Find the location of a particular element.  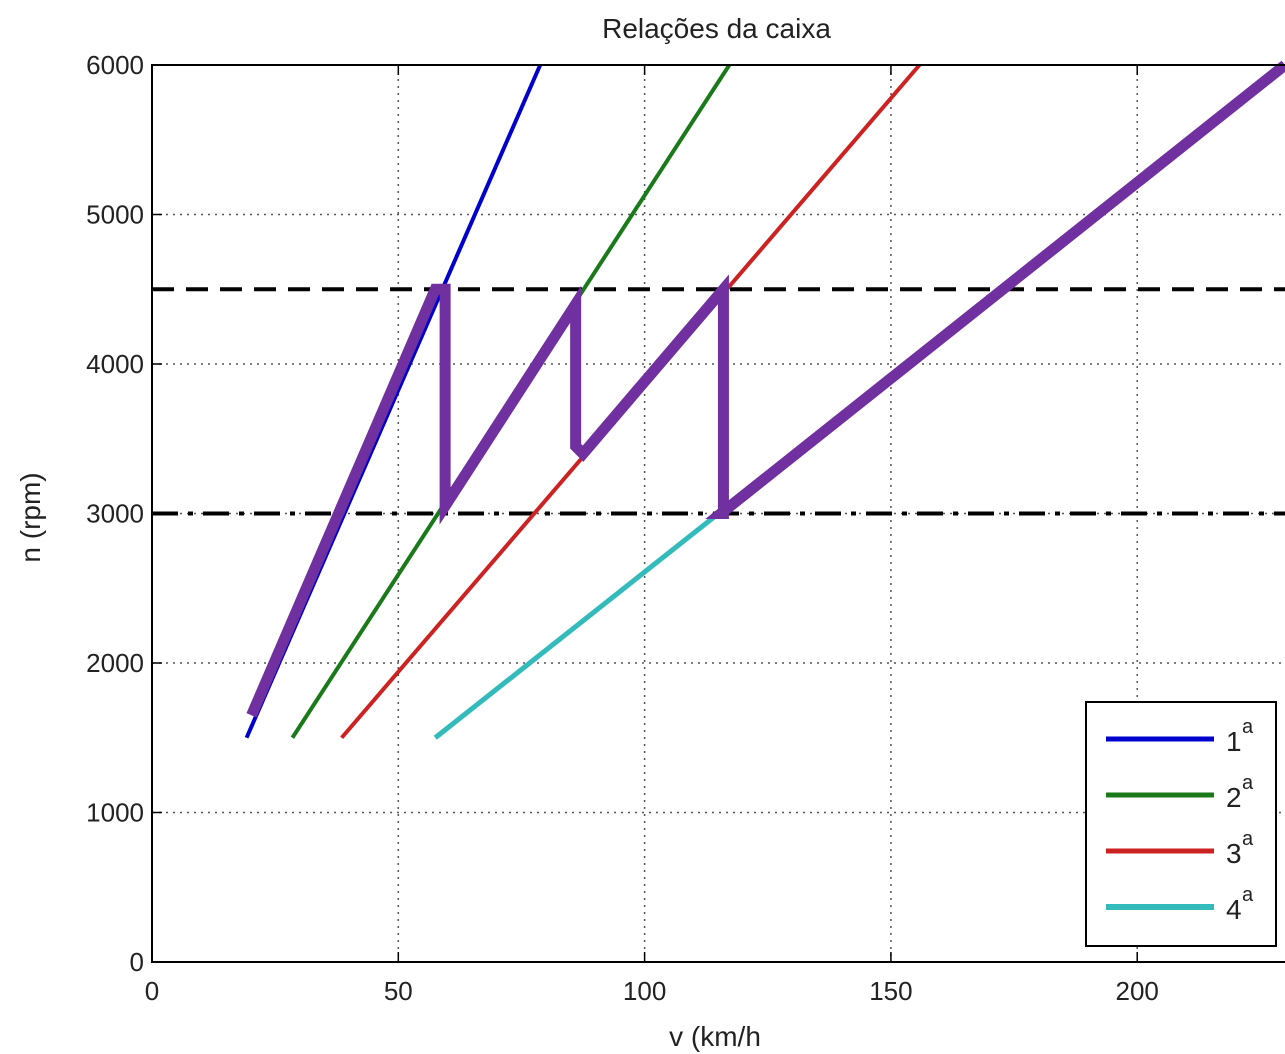

chart-title: Relações da caixa is located at coordinates (716, 28).